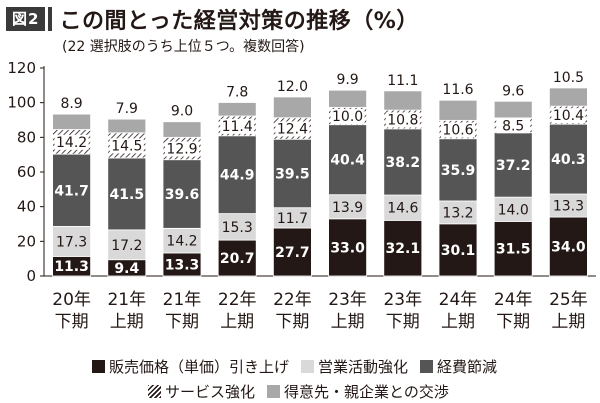 This screenshot has height=403, width=600. What do you see at coordinates (212, 19) in the screenshot?
I see `figure-header: 図2 この間とった経営対策の推移（%）` at bounding box center [212, 19].